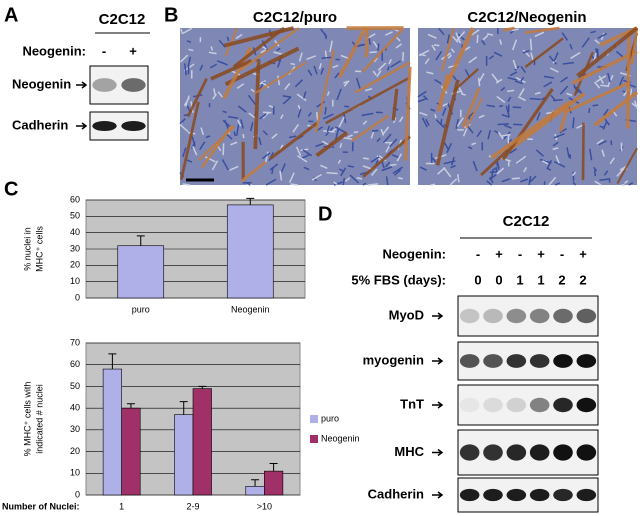  What do you see at coordinates (75, 281) in the screenshot?
I see `y-tick-label: 10` at bounding box center [75, 281].